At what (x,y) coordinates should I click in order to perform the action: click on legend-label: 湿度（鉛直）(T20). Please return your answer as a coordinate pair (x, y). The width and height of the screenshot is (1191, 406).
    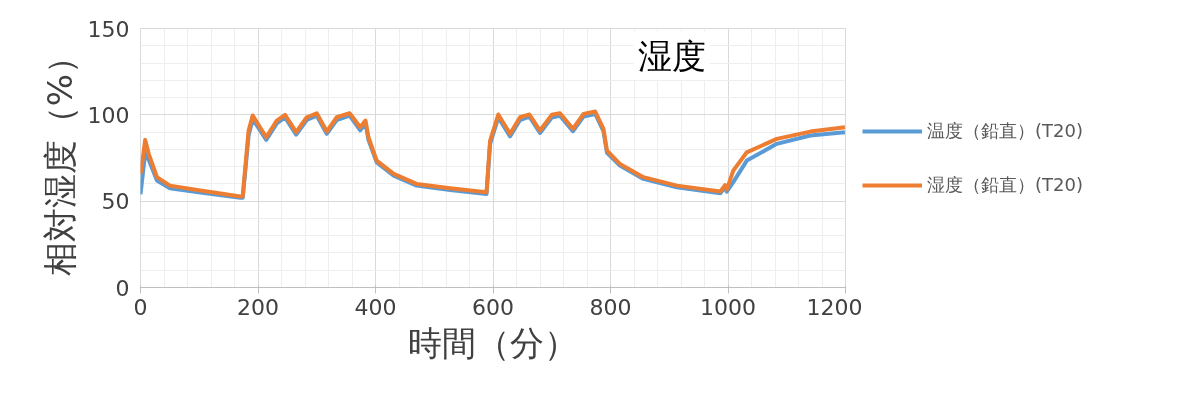
    Looking at the image, I should click on (1005, 184).